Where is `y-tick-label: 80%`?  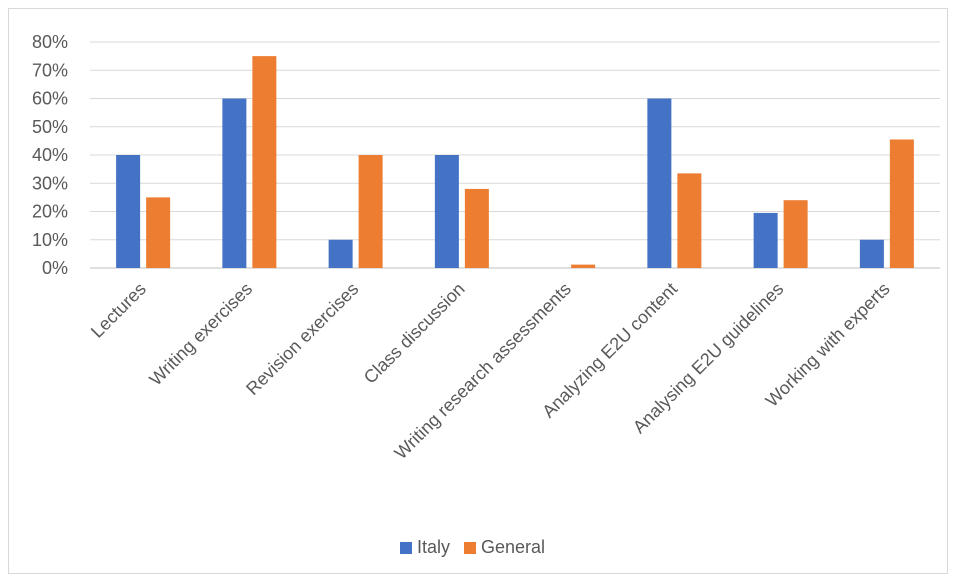
y-tick-label: 80% is located at coordinates (50, 42).